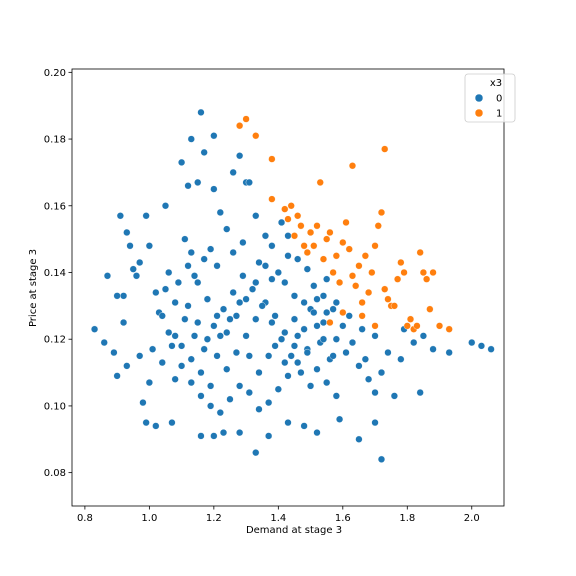  I want to click on y-tick-label: 0.18, so click(55, 140).